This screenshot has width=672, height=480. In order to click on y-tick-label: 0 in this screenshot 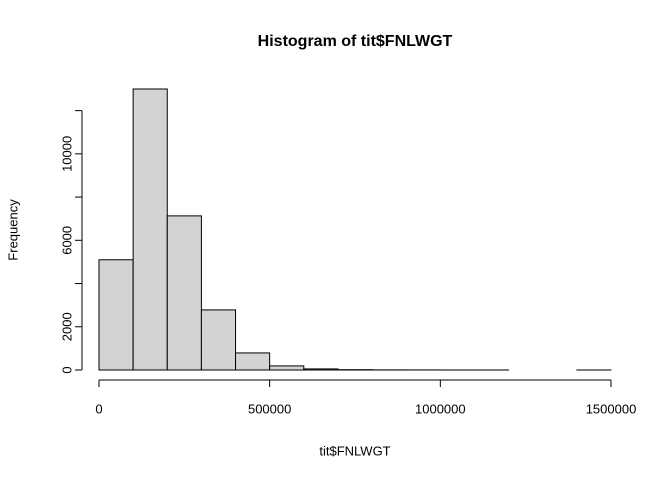, I will do `click(66, 369)`.